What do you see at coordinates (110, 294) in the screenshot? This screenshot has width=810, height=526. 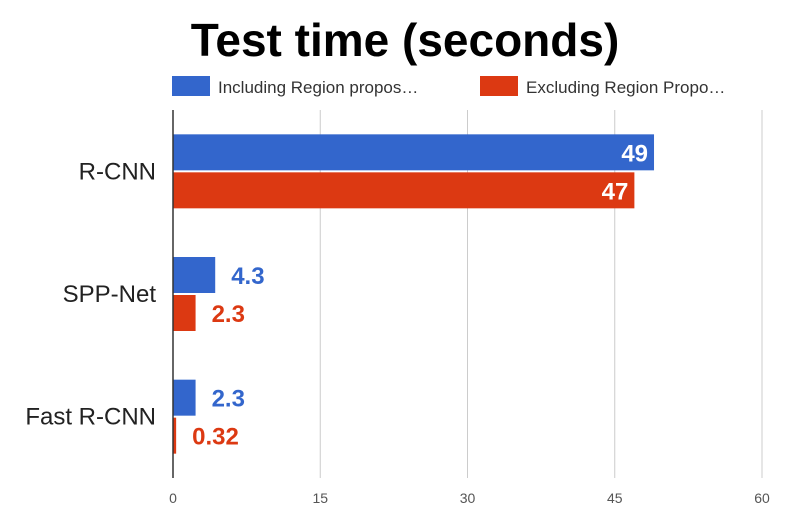 I see `category-label: SPP-Net` at bounding box center [110, 294].